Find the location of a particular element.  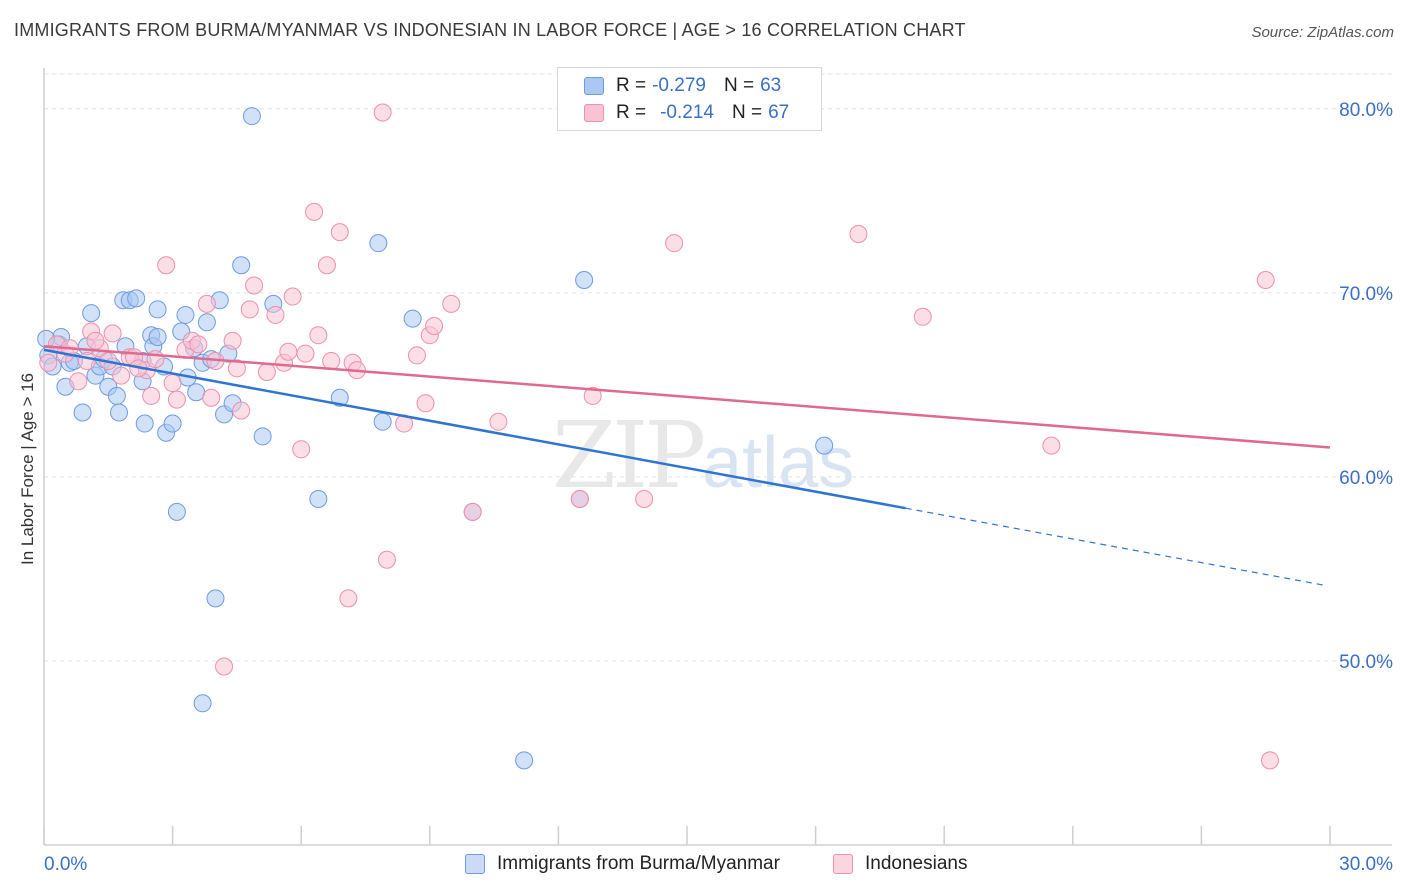

series-legend-burma: Immigrants from Burma/Myanmar is located at coordinates (622, 864).